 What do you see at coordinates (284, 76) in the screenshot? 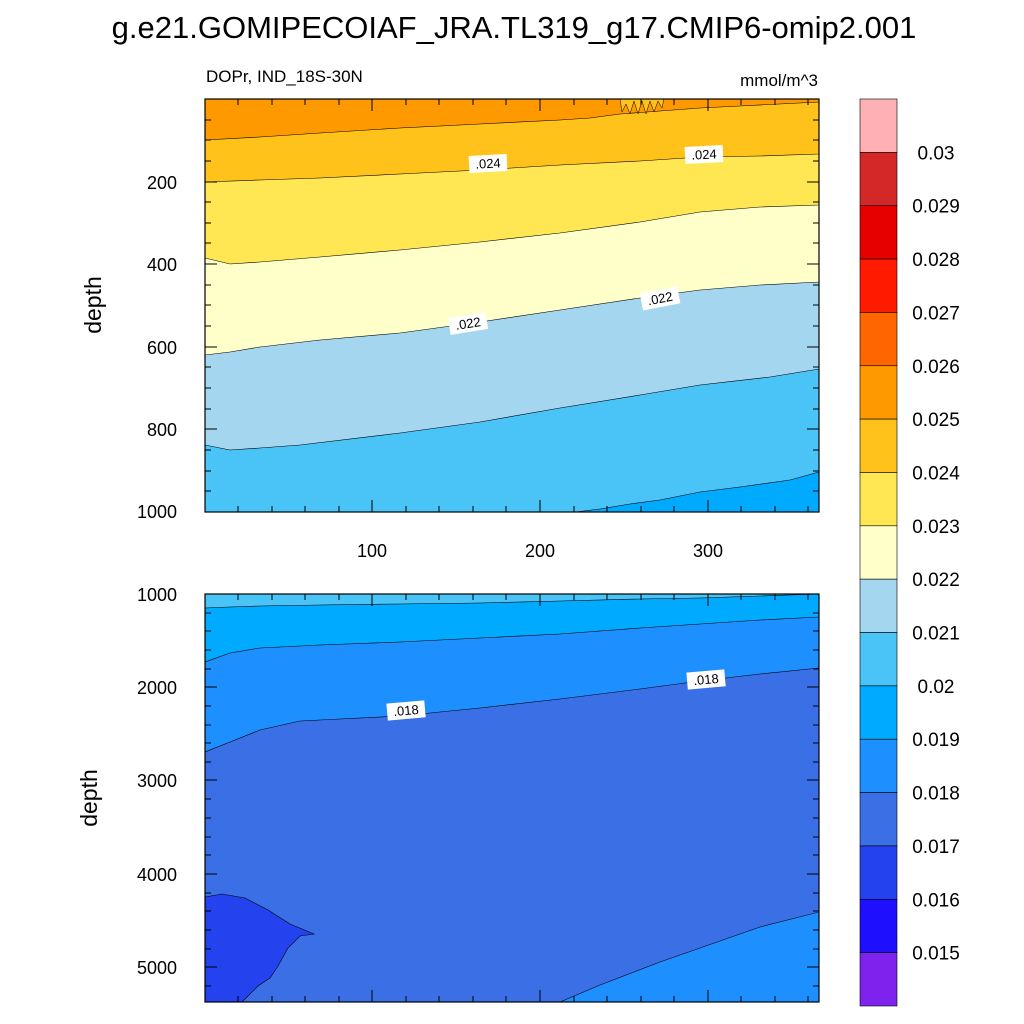
I see `variable-label: DOPr, IND_18S-30N` at bounding box center [284, 76].